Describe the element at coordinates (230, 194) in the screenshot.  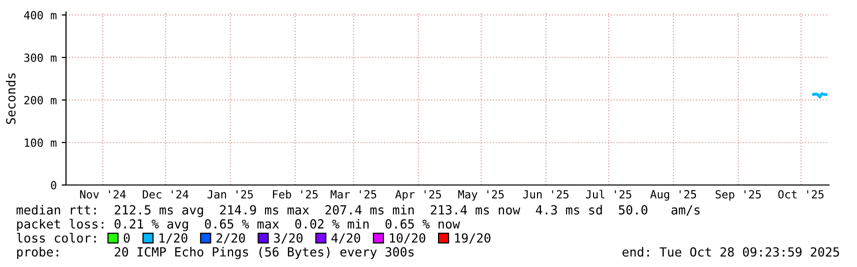
I see `x-tick-label: Jan '25` at that location.